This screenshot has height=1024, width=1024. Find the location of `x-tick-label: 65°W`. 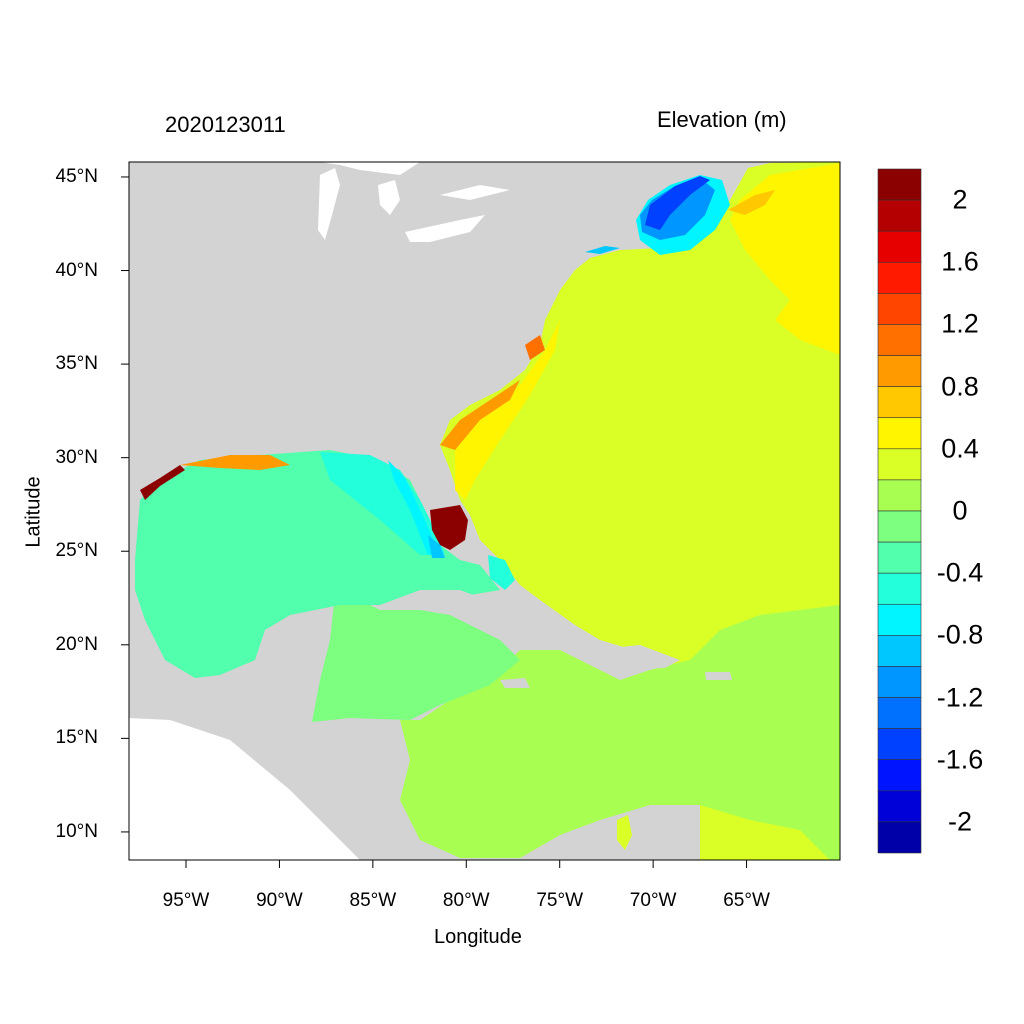

x-tick-label: 65°W is located at coordinates (746, 900).